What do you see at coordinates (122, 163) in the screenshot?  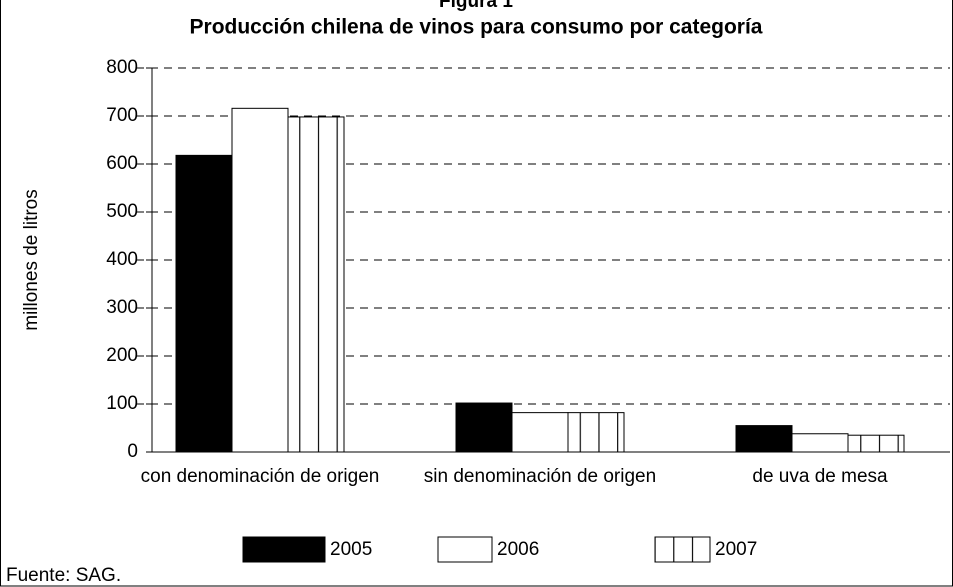 I see `y-tick-label: 600` at bounding box center [122, 163].